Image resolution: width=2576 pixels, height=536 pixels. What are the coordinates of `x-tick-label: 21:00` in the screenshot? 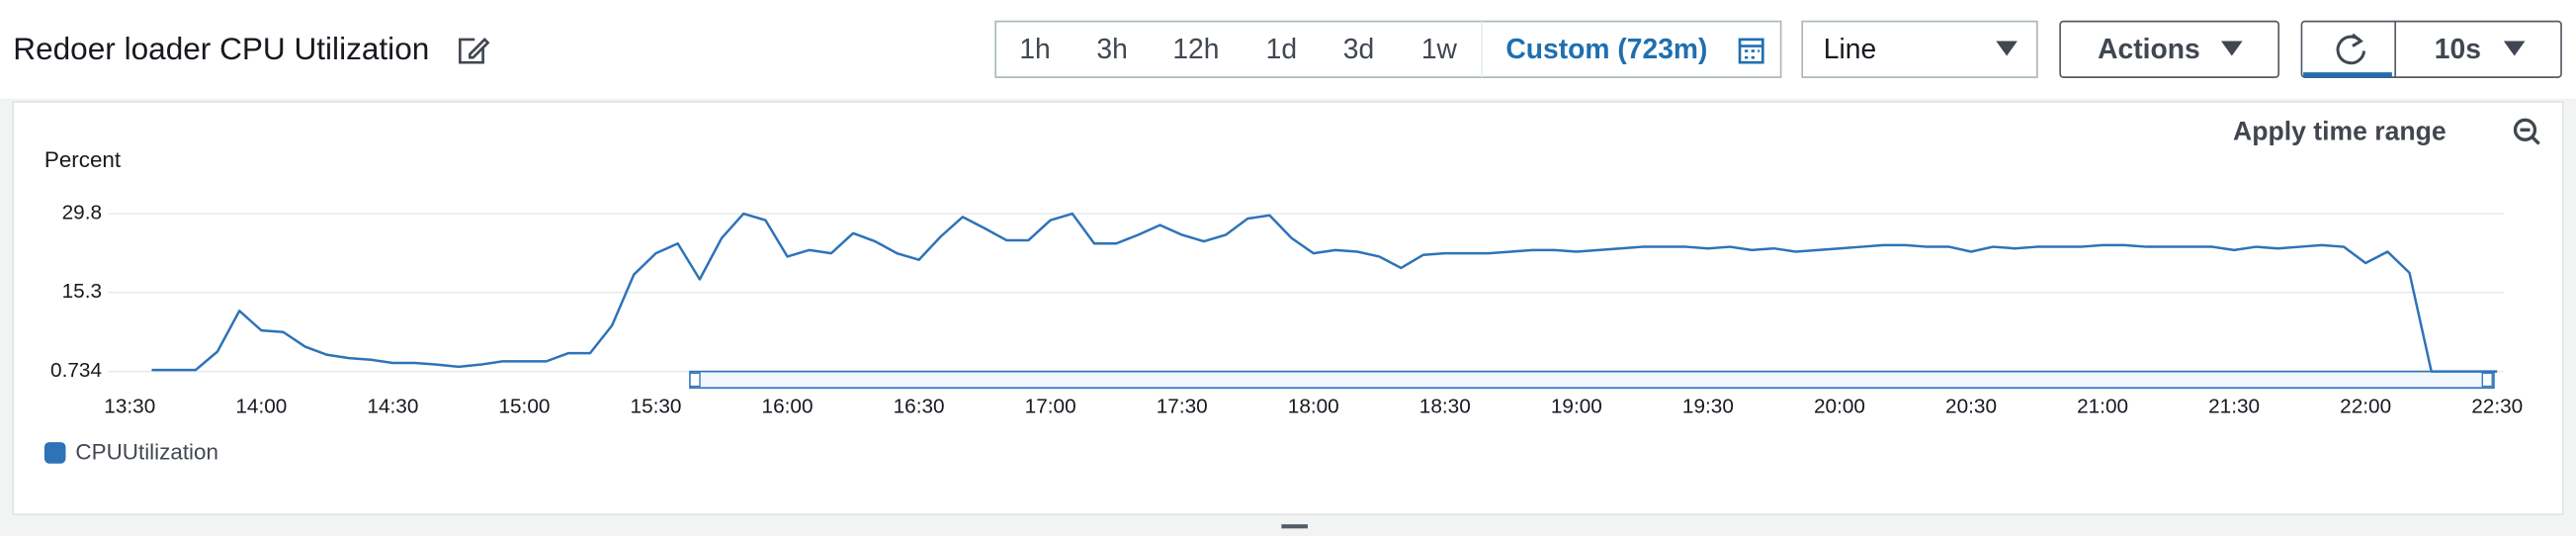 It's located at (2102, 407).